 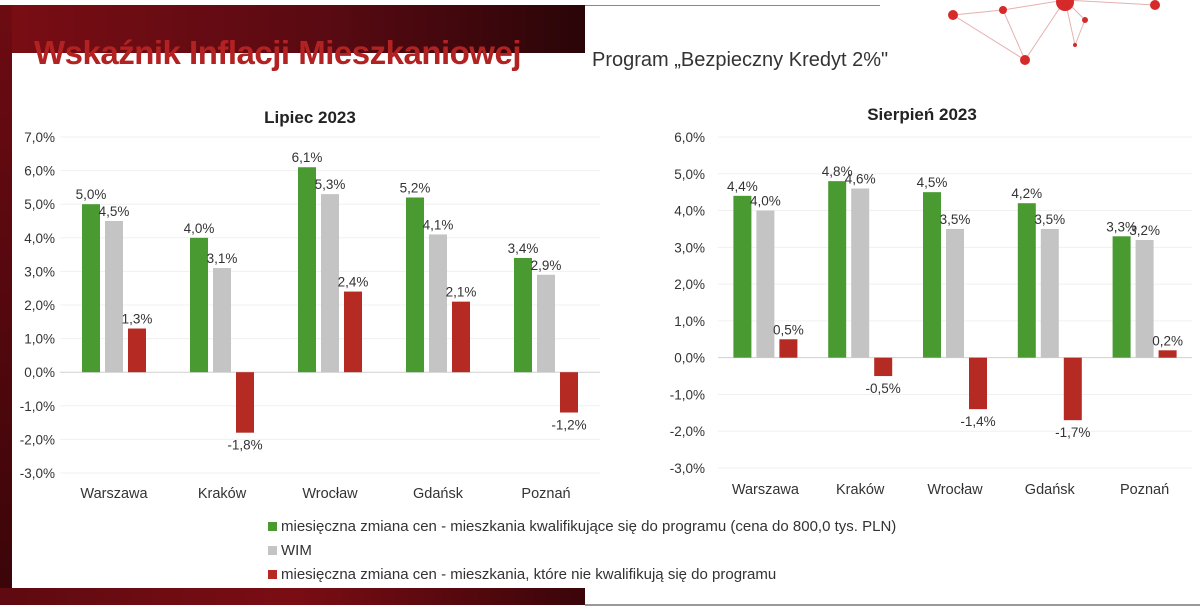 I want to click on data-label: 5,2%, so click(x=415, y=187).